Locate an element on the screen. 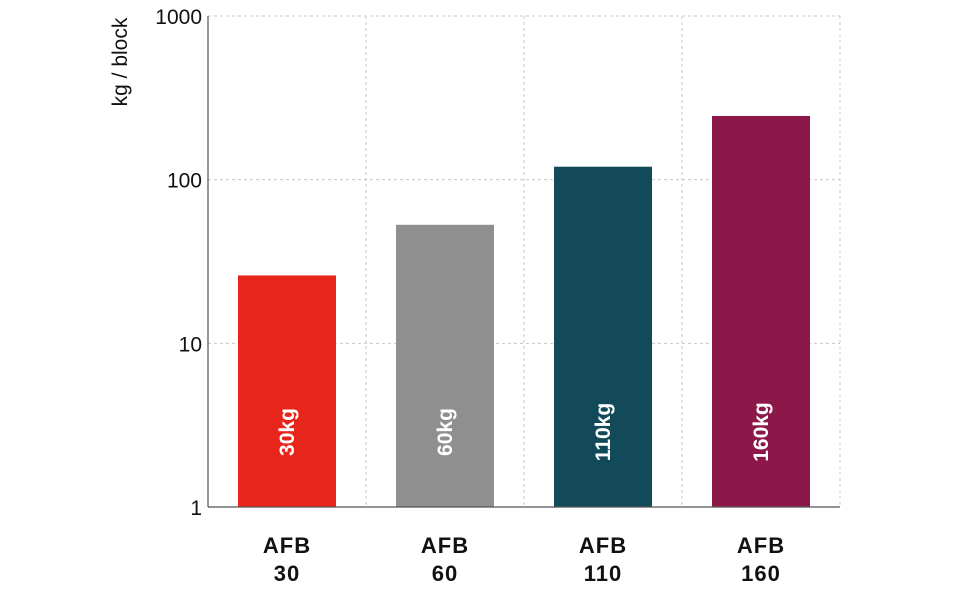 Image resolution: width=970 pixels, height=600 pixels. y-tick-label: 1 is located at coordinates (196, 508).